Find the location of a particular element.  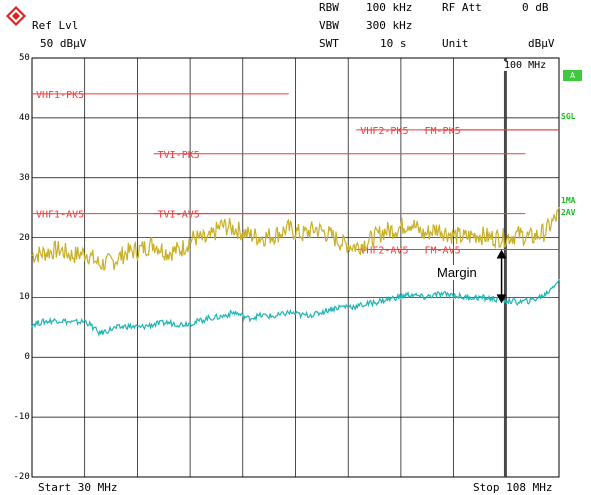

ref-lvl-label: Ref Lvl is located at coordinates (55, 25).